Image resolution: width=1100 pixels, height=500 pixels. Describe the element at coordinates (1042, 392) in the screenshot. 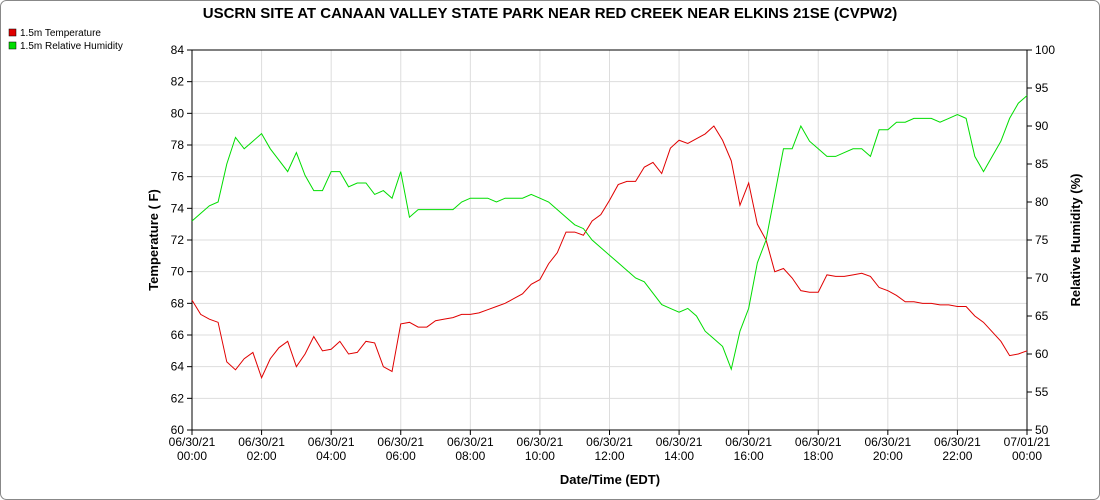

I see `y2-tick-label: 55` at that location.